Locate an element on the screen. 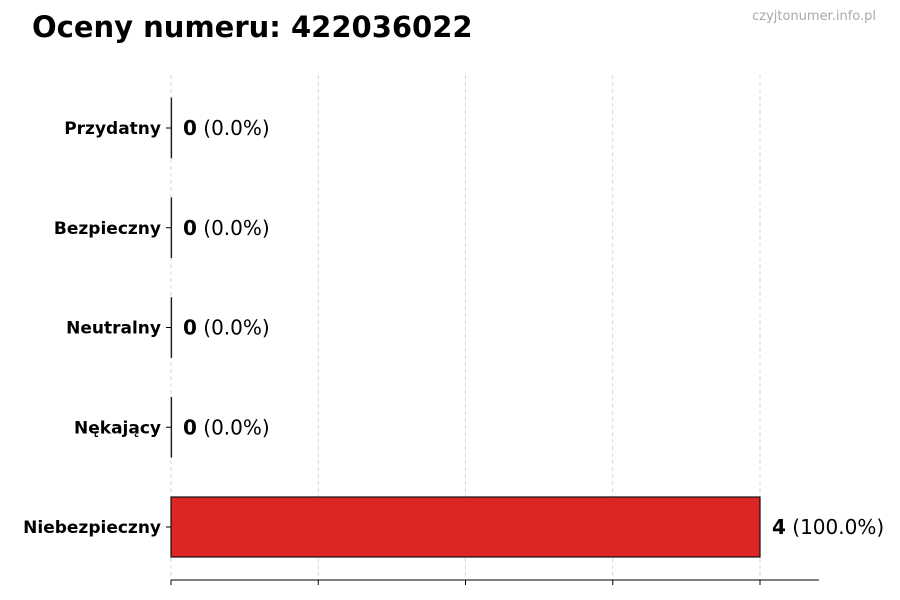  percent-label: (100.0%) is located at coordinates (835, 527).